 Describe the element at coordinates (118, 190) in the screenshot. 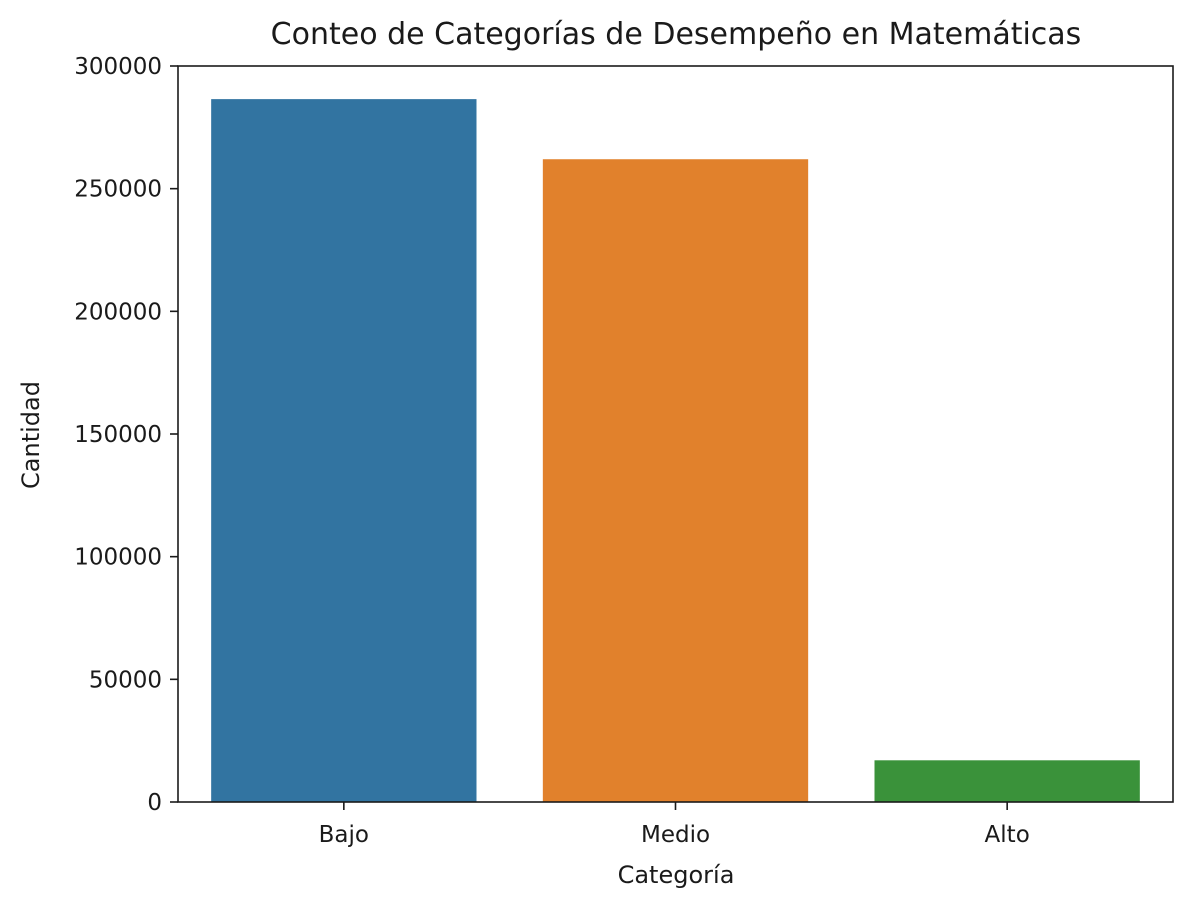

I see `y-tick-label: 250000` at that location.